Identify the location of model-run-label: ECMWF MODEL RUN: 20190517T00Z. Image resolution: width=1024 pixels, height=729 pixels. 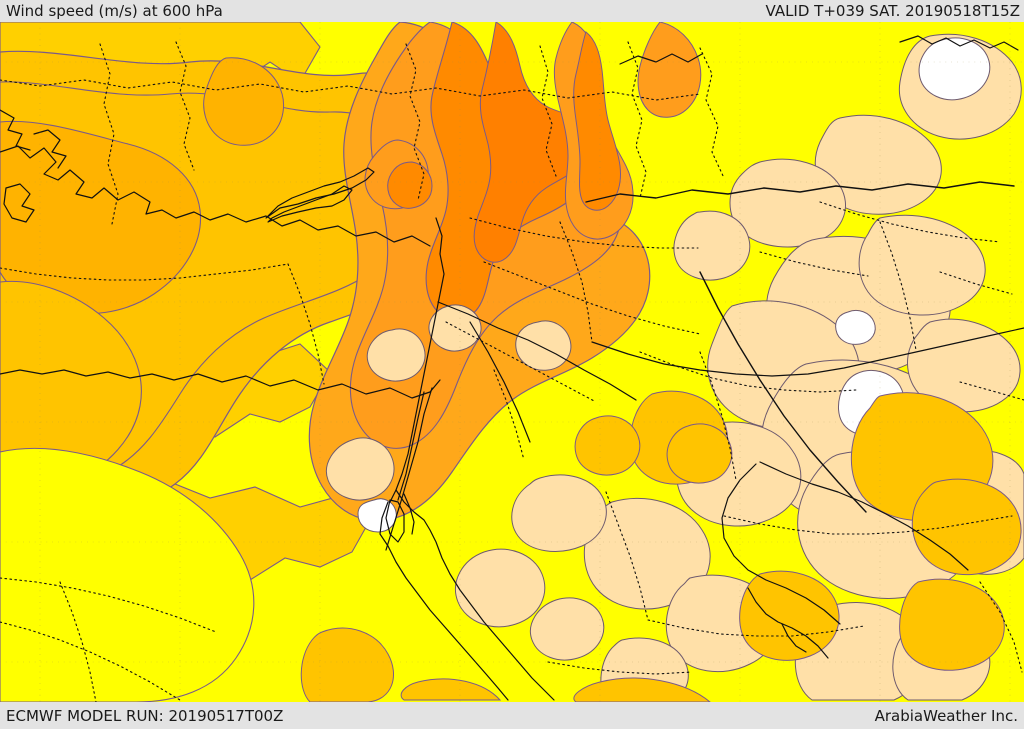
(145, 716).